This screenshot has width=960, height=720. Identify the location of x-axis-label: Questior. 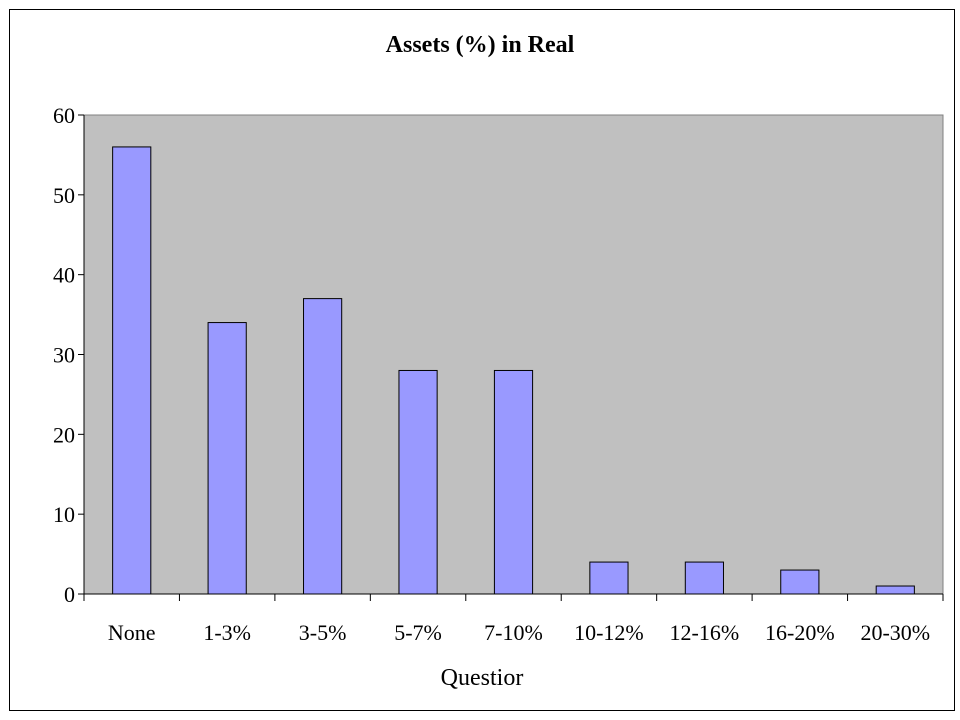
(482, 678).